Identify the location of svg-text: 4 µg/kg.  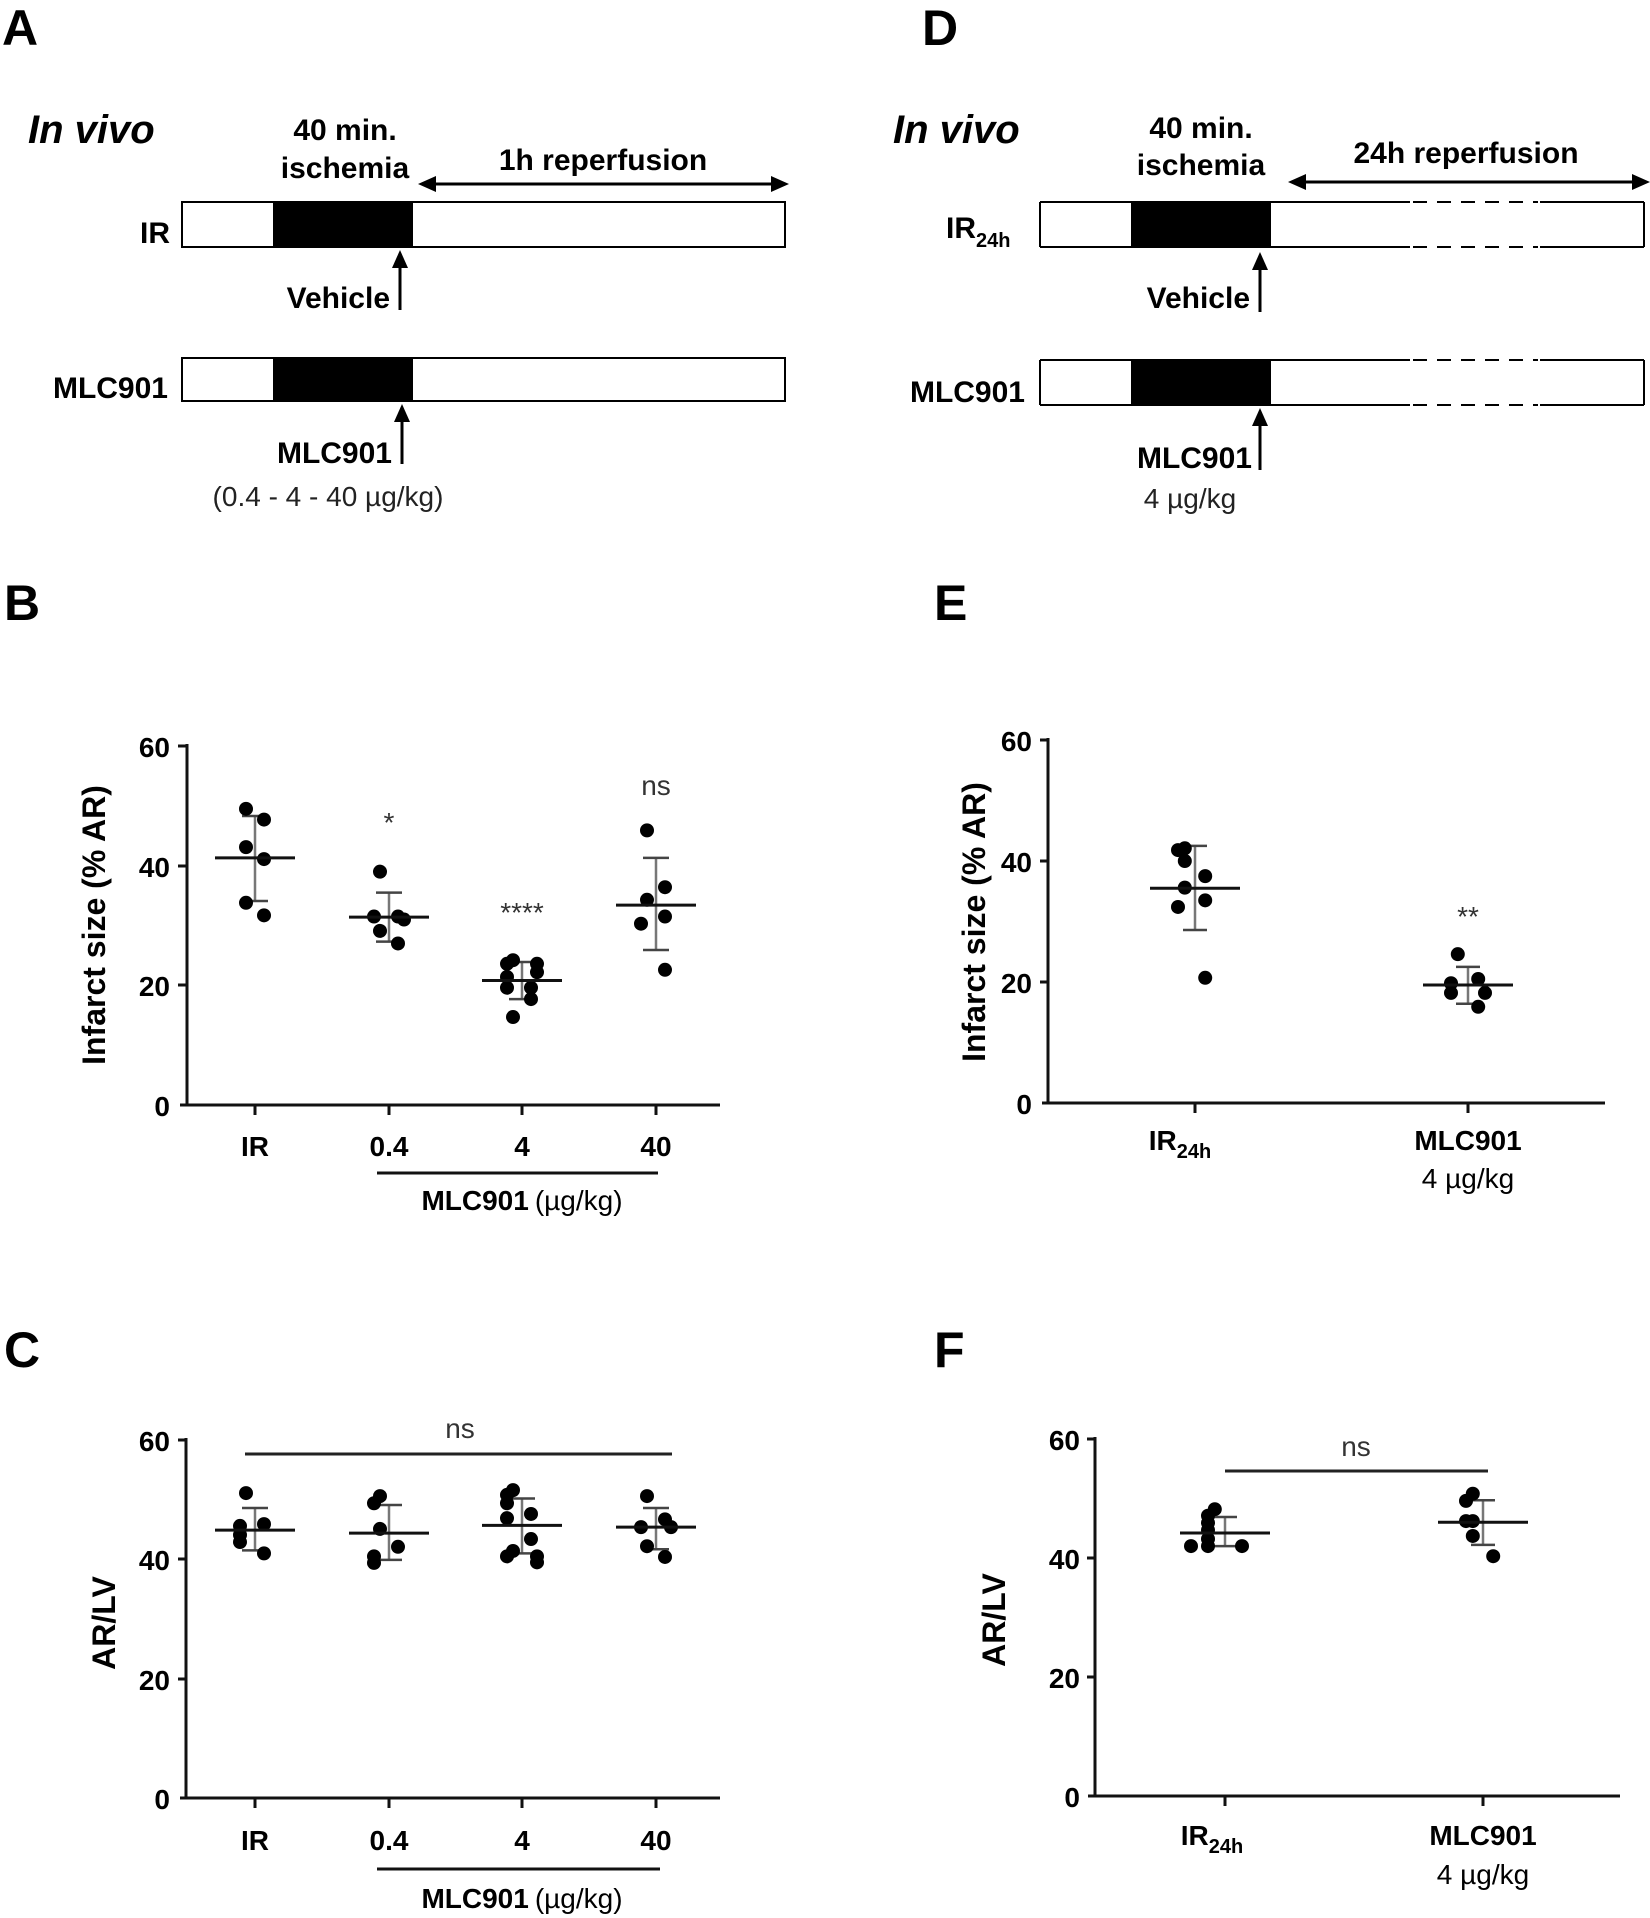
(1468, 1178).